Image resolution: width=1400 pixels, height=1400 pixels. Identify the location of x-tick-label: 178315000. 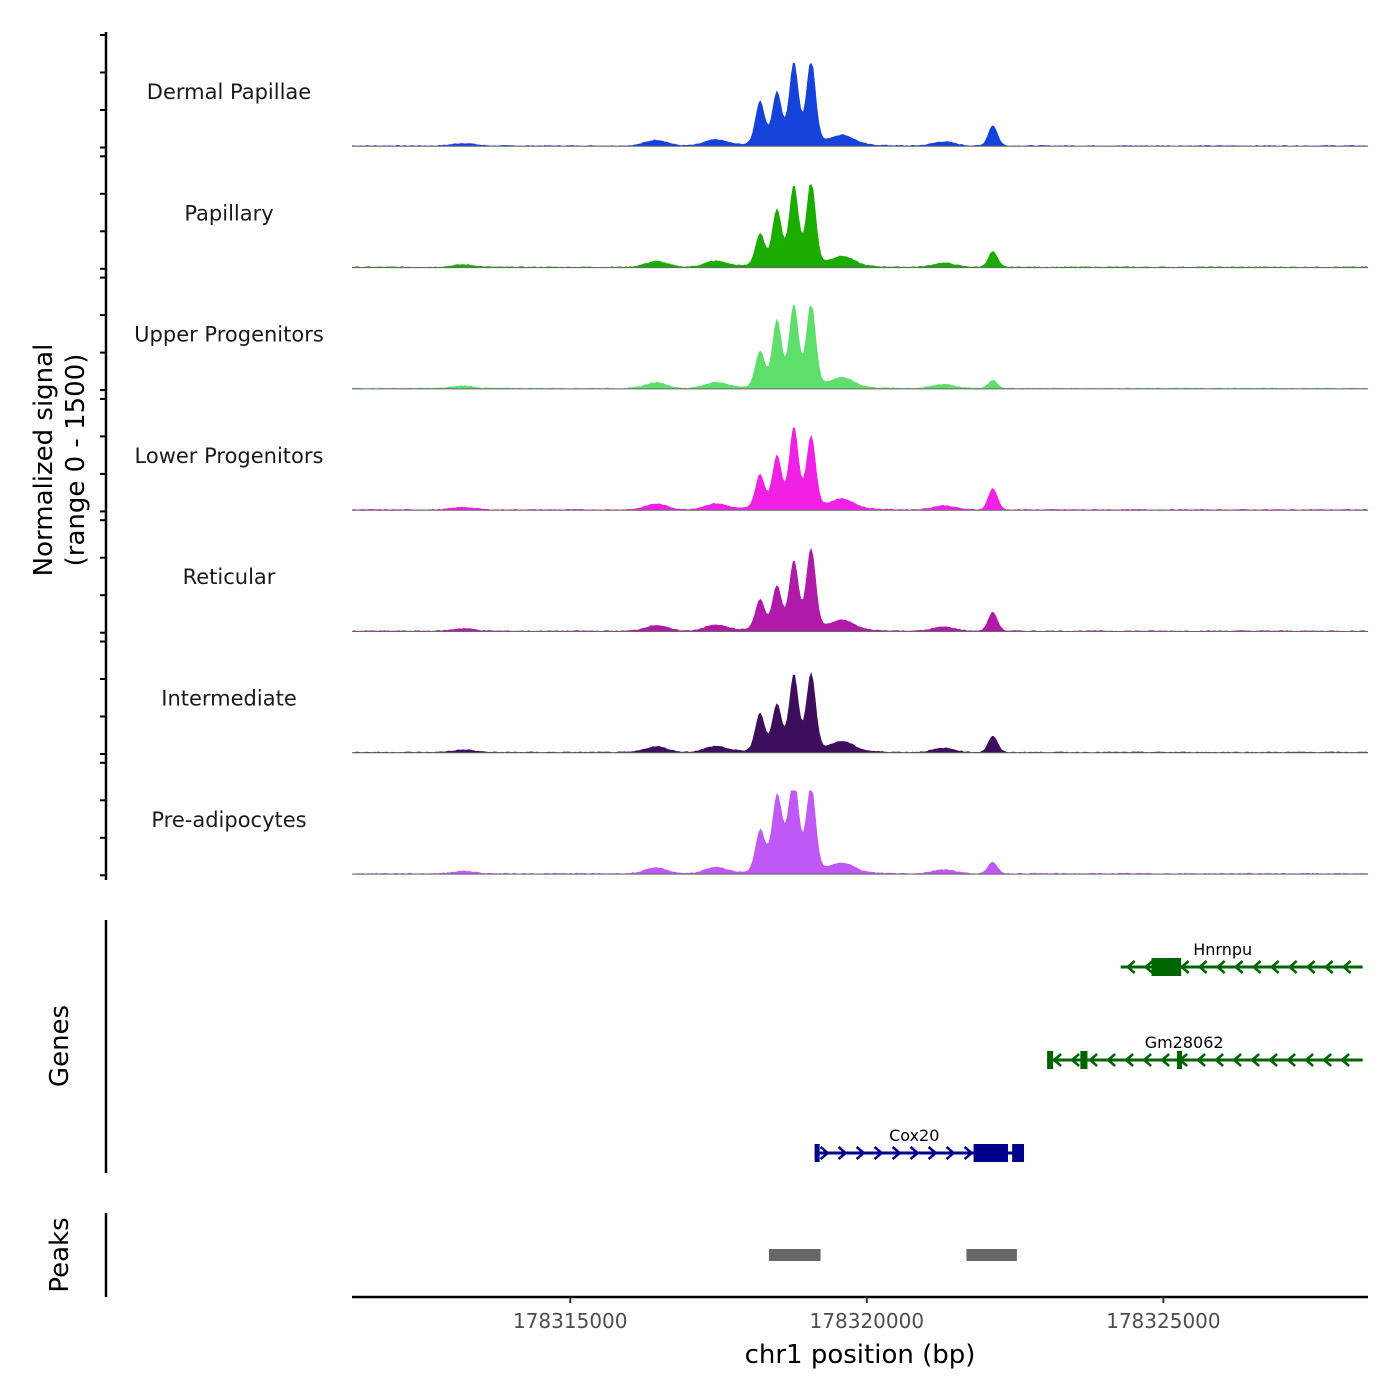
(570, 1321).